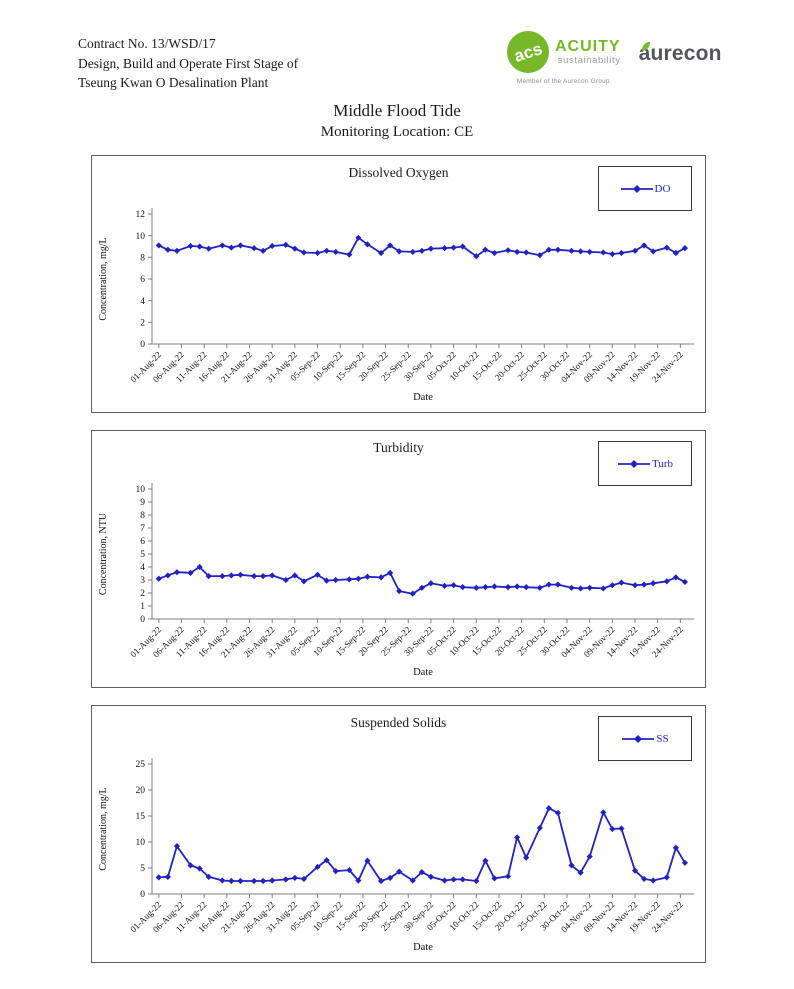 This screenshot has height=989, width=794. What do you see at coordinates (589, 60) in the screenshot?
I see `acuity-sustainability: sustainability` at bounding box center [589, 60].